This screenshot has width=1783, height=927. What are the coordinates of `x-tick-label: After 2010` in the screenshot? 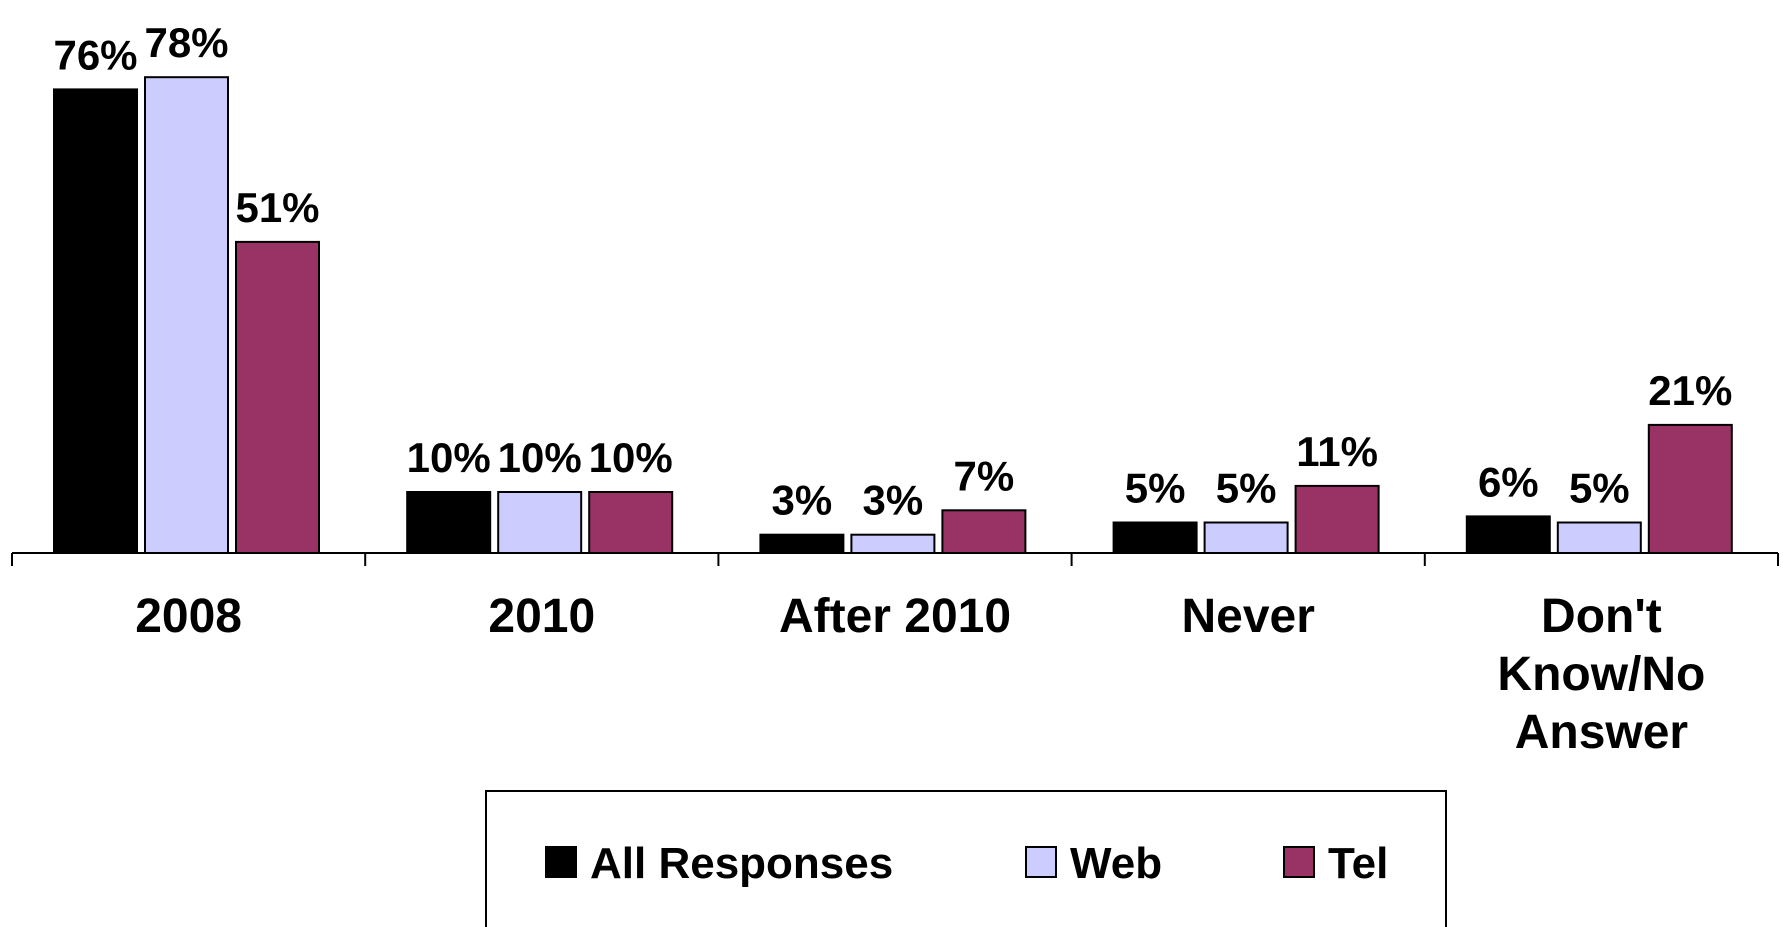 It's located at (895, 616).